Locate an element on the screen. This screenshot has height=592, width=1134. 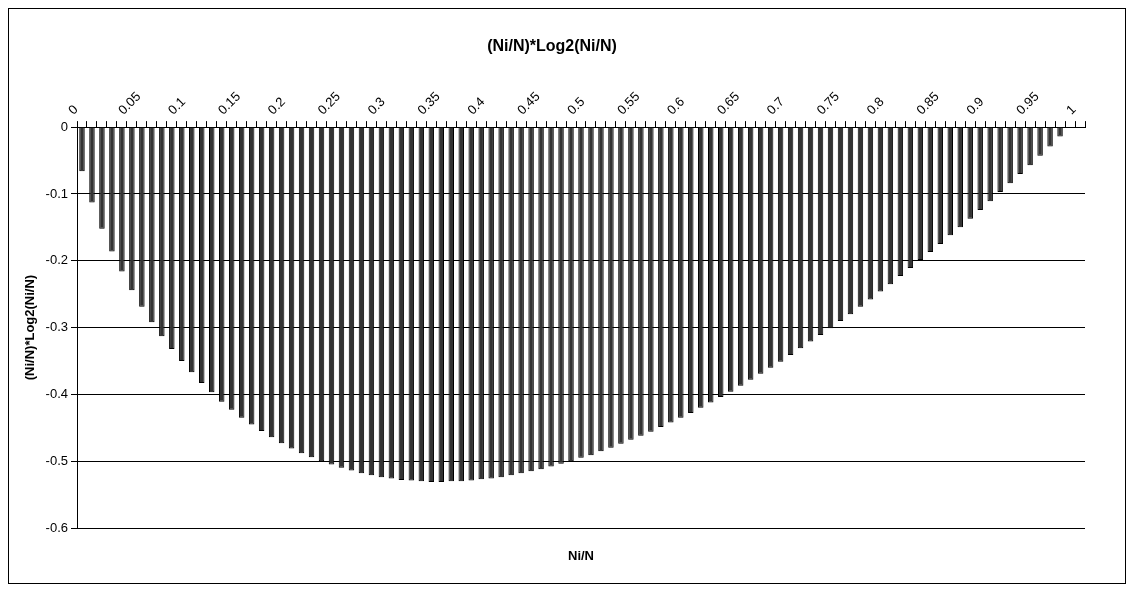
y-tick-label: -0.2 is located at coordinates (56, 260).